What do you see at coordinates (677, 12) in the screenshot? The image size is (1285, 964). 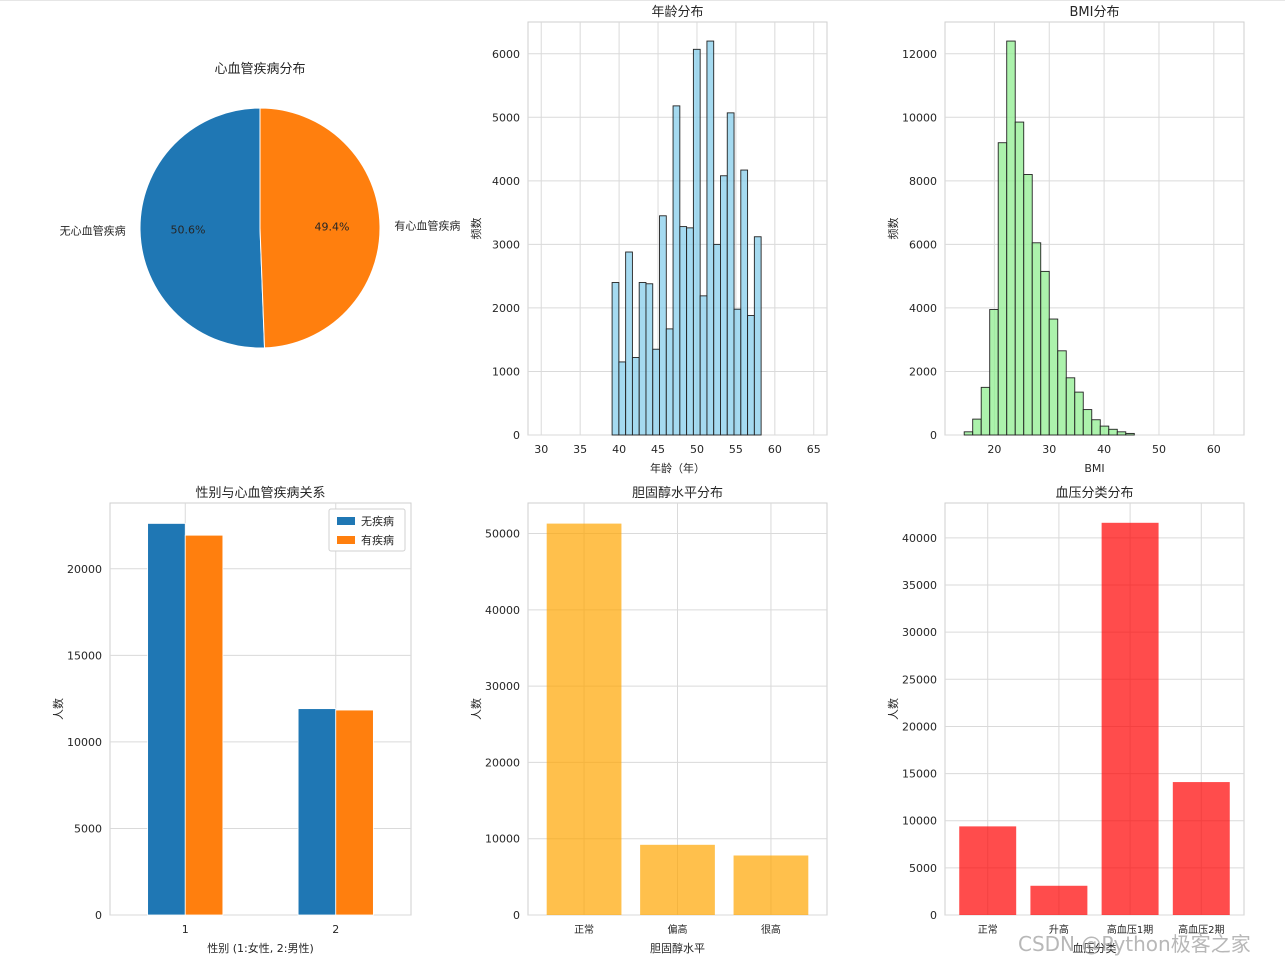 I see `chart-title: 年龄分布` at bounding box center [677, 12].